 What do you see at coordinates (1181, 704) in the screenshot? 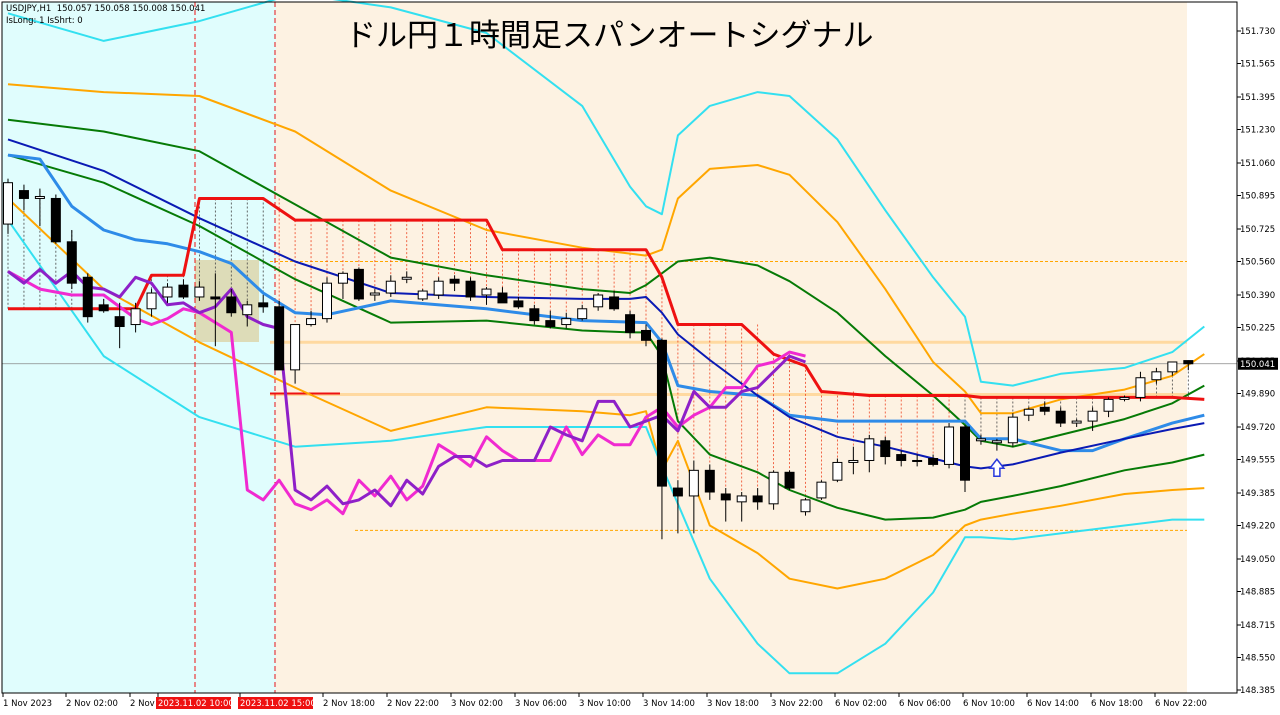
I see `time-tick-label: 6 Nov 22:00` at bounding box center [1181, 704].